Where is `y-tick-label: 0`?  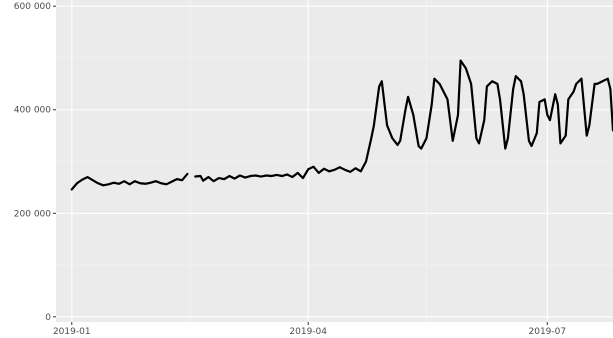 y-tick-label: 0 is located at coordinates (48, 318).